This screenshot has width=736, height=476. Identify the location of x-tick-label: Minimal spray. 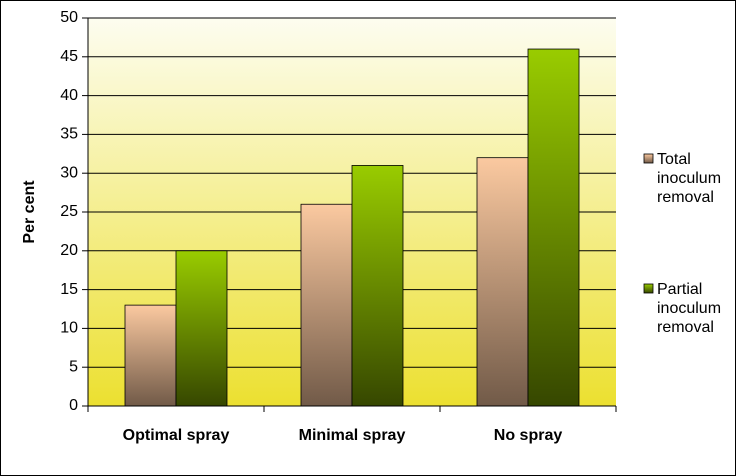
(352, 435).